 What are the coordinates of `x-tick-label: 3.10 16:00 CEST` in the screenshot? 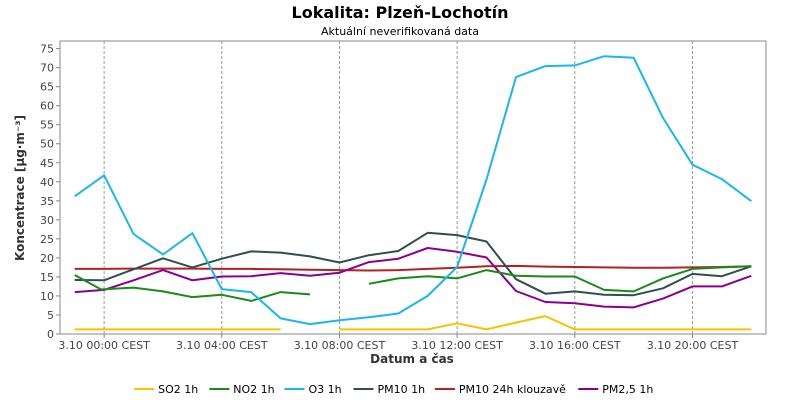 It's located at (575, 345).